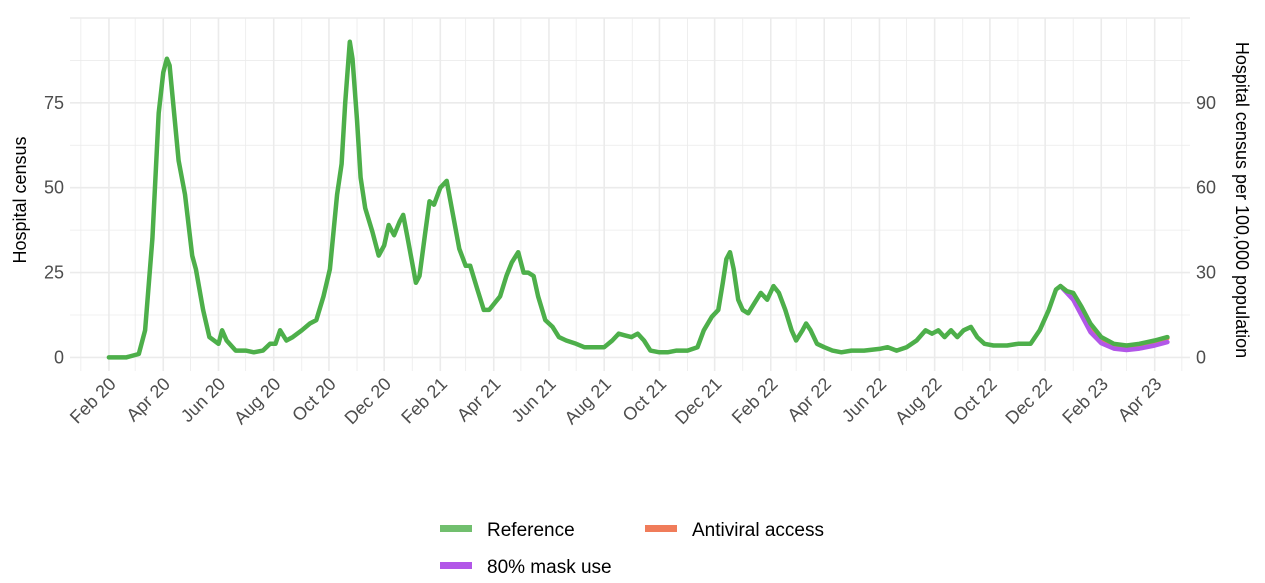 The width and height of the screenshot is (1265, 583). Describe the element at coordinates (645, 400) in the screenshot. I see `x-tick-label: Oct 21` at that location.